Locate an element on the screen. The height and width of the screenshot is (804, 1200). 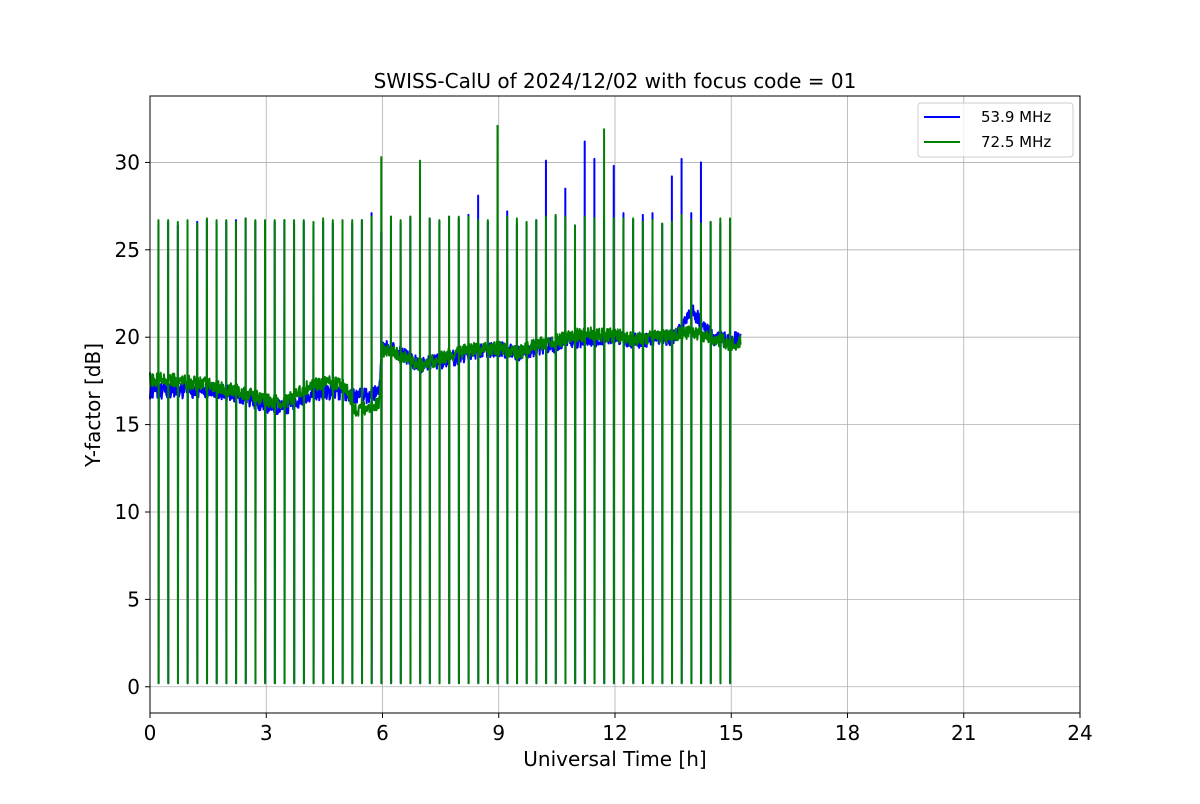
y-tick-label: 20 is located at coordinates (127, 337).